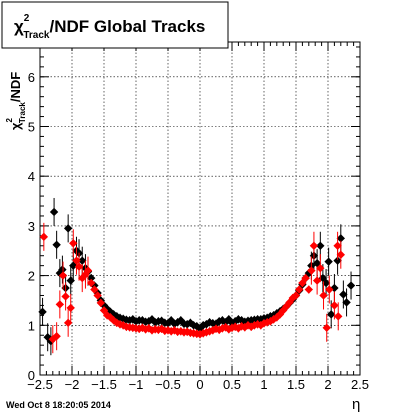 The height and width of the screenshot is (414, 400). What do you see at coordinates (104, 384) in the screenshot?
I see `x-tick-label: −1.5` at bounding box center [104, 384].